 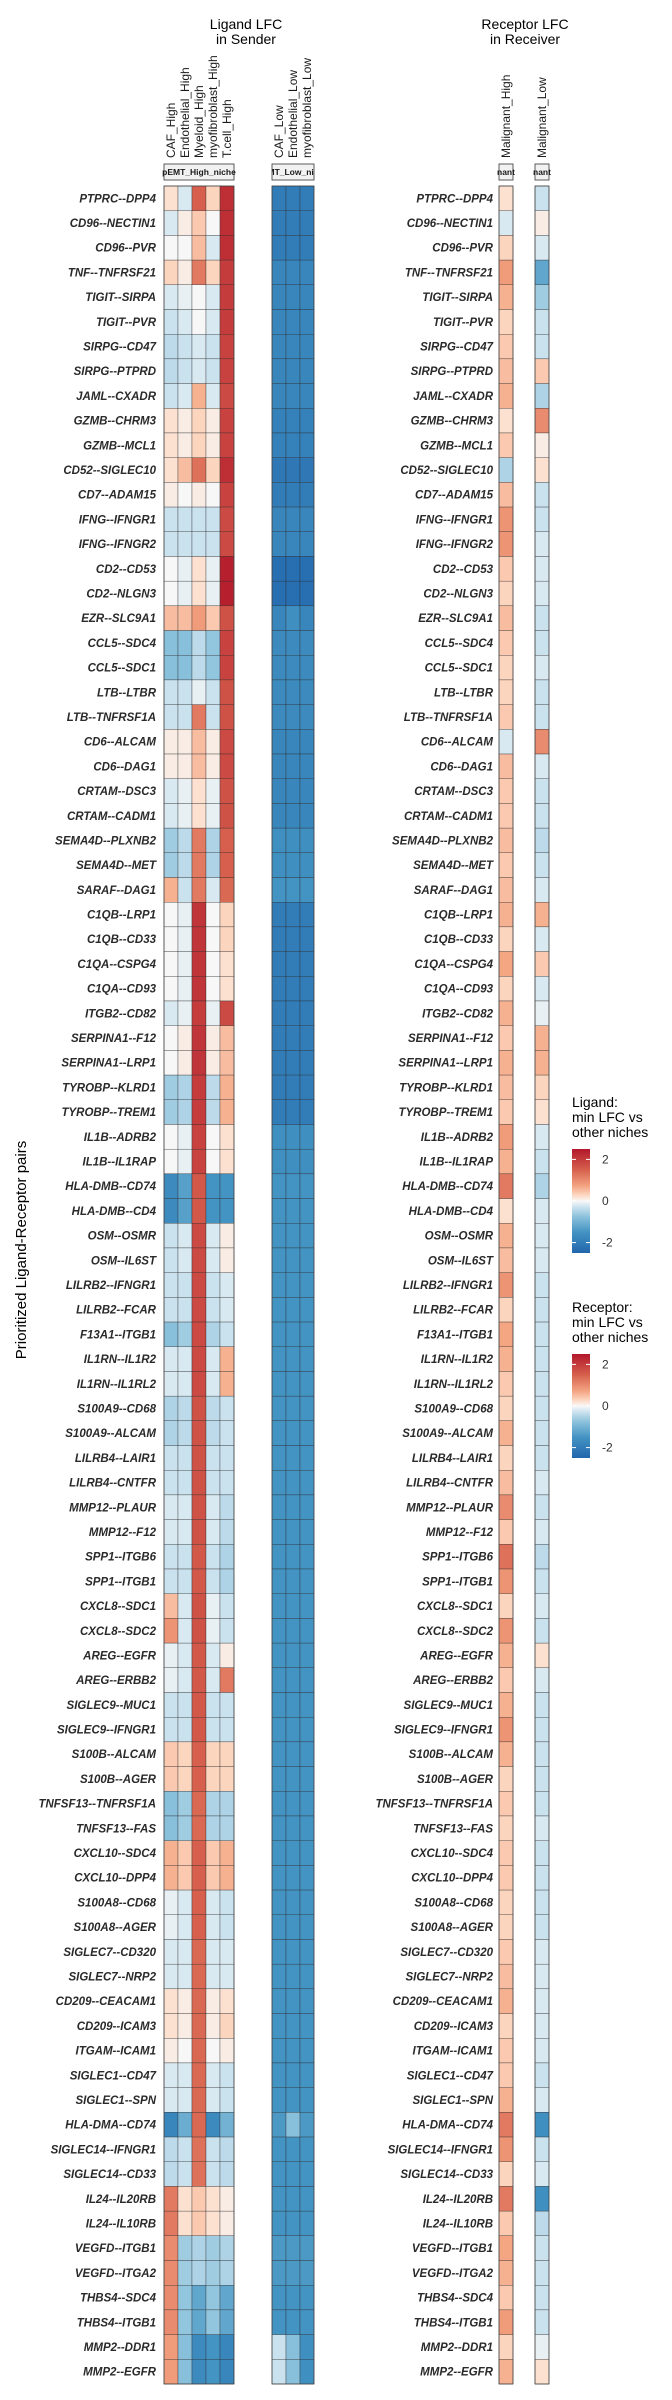 What do you see at coordinates (452, 1928) in the screenshot?
I see `row-label-receptor: S100A8--AGER` at bounding box center [452, 1928].